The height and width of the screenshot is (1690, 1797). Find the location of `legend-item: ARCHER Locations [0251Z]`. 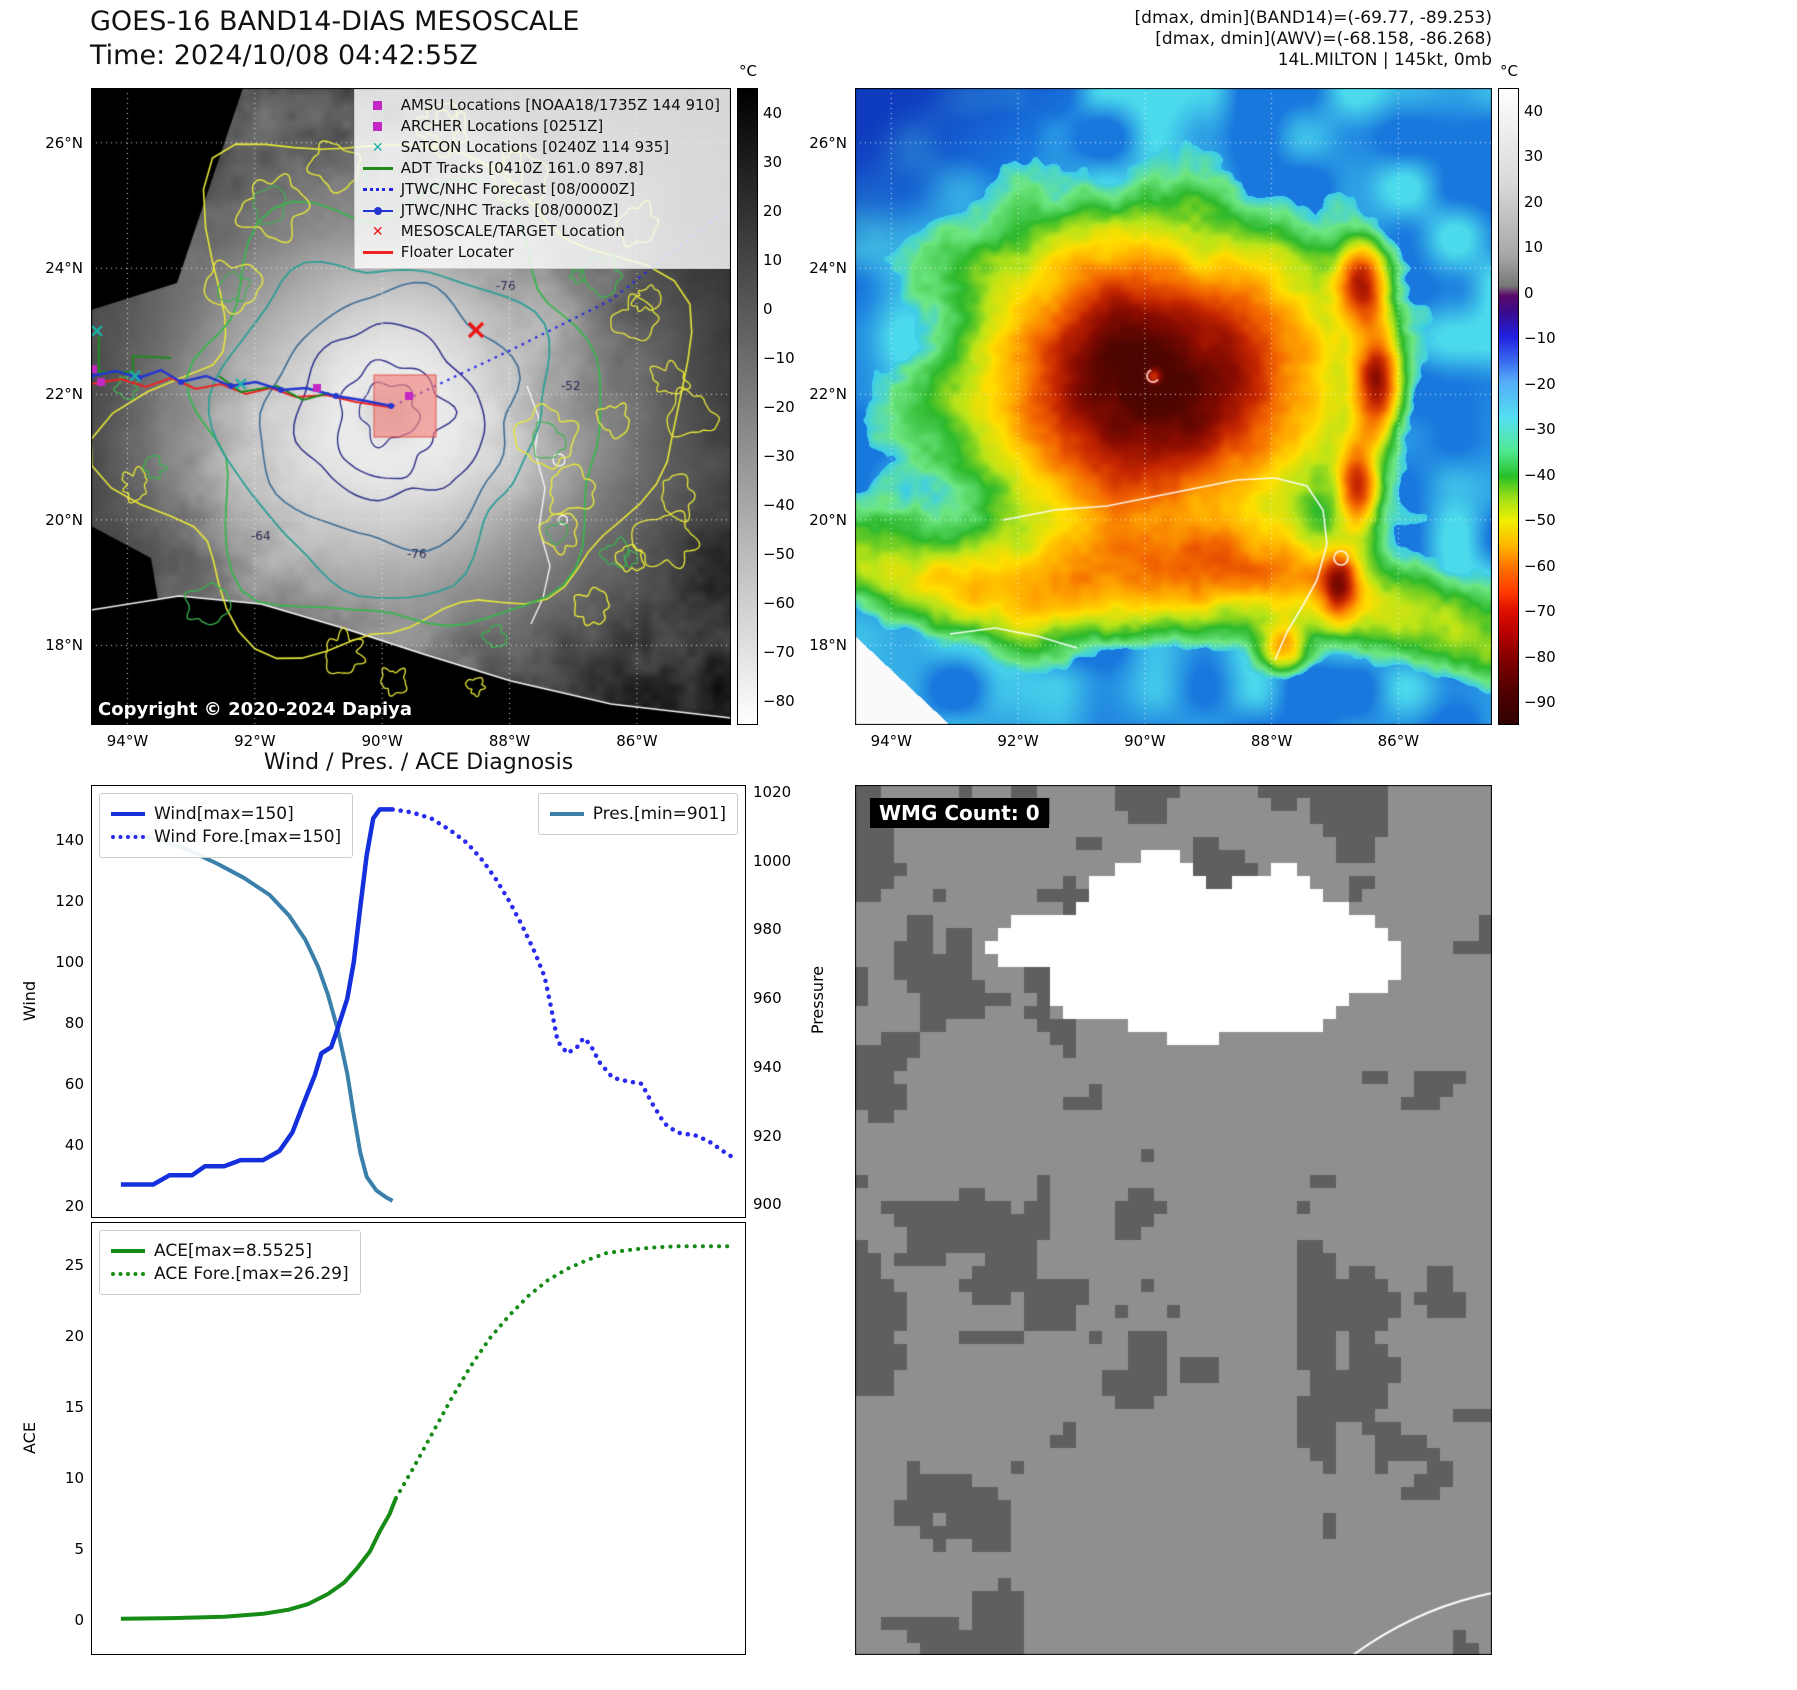

legend-item: ARCHER Locations [0251Z] is located at coordinates (539, 126).